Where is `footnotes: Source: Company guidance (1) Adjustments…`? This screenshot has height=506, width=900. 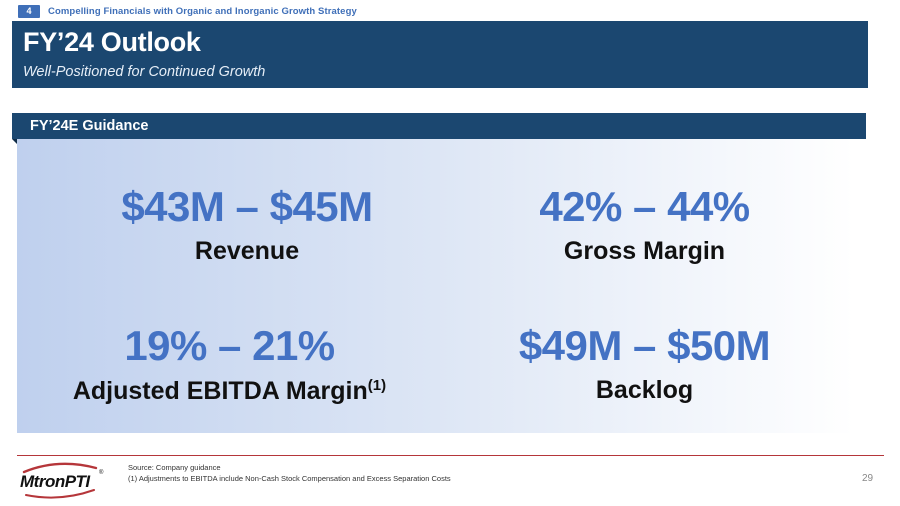
footnotes: Source: Company guidance (1) Adjustments… is located at coordinates (289, 473).